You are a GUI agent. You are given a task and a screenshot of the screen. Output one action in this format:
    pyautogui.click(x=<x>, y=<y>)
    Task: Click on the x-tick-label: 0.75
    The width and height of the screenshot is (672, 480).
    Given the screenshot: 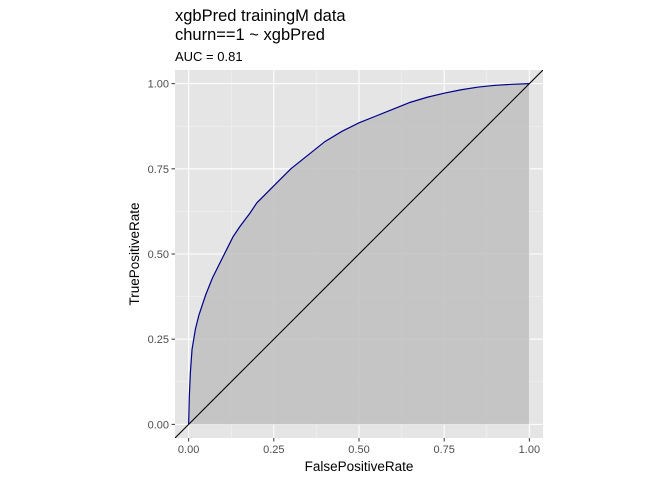 What is the action you would take?
    pyautogui.click(x=443, y=450)
    